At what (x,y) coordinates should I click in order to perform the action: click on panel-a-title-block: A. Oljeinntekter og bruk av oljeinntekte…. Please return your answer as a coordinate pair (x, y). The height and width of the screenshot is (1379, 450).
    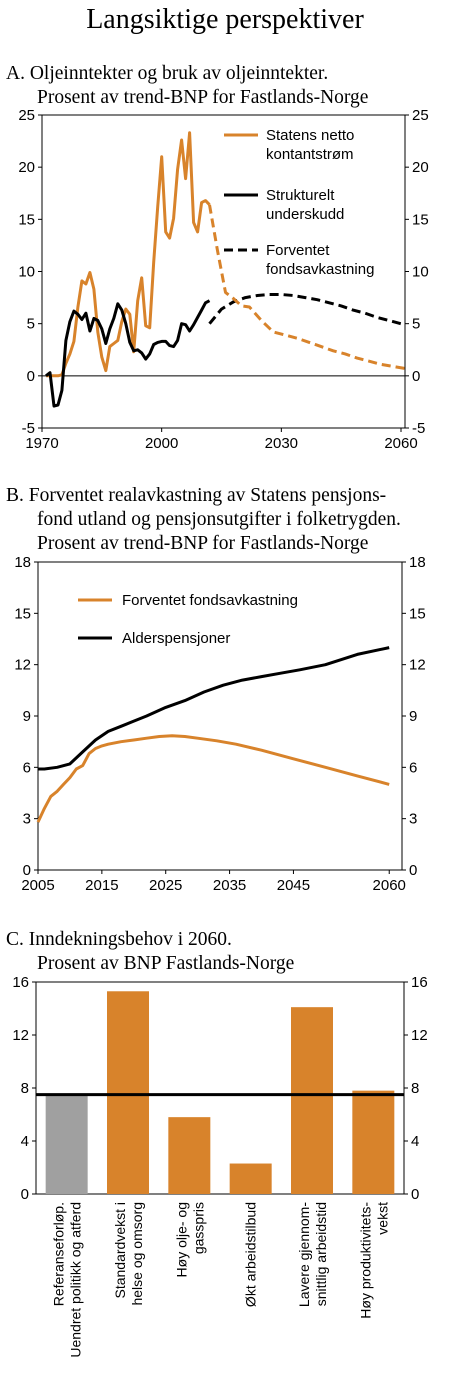
    Looking at the image, I should click on (187, 86).